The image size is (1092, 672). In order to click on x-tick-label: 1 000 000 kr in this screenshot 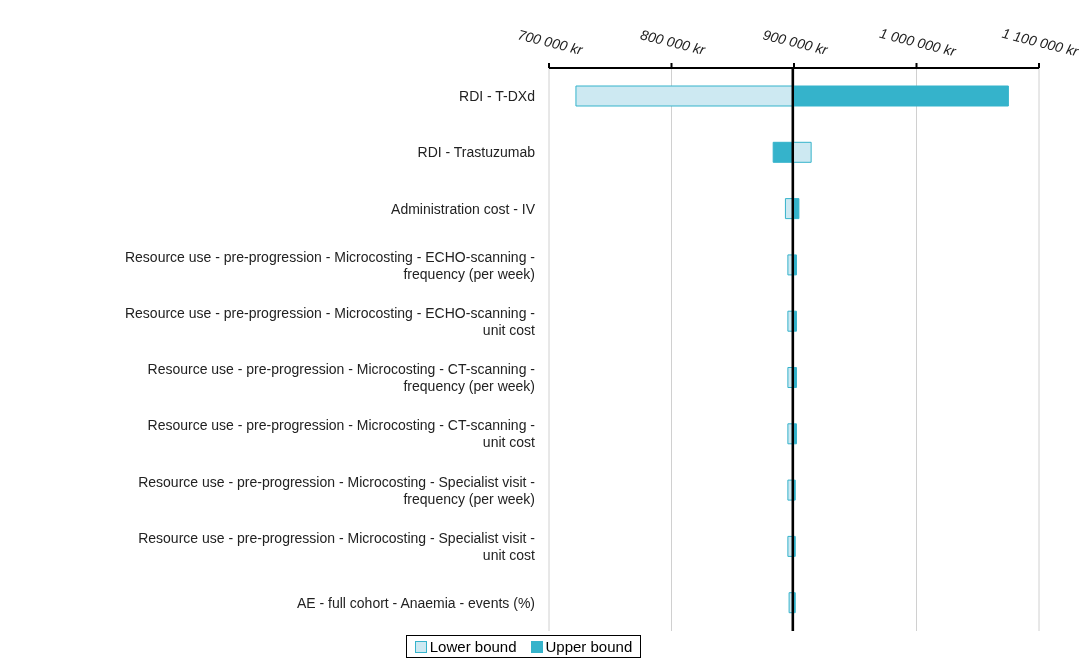, I will do `click(918, 42)`.